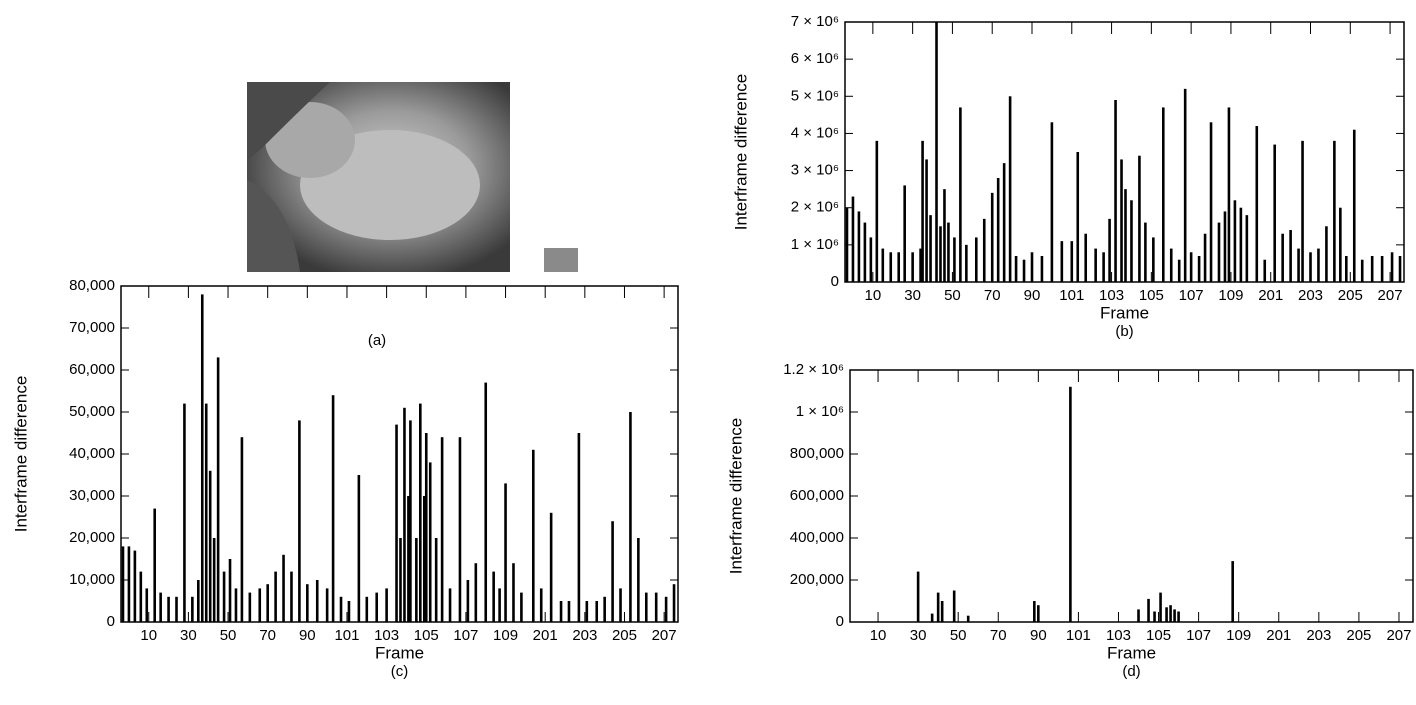 This screenshot has width=1416, height=705. What do you see at coordinates (820, 411) in the screenshot?
I see `y-tick-label: 1 × 10⁶` at bounding box center [820, 411].